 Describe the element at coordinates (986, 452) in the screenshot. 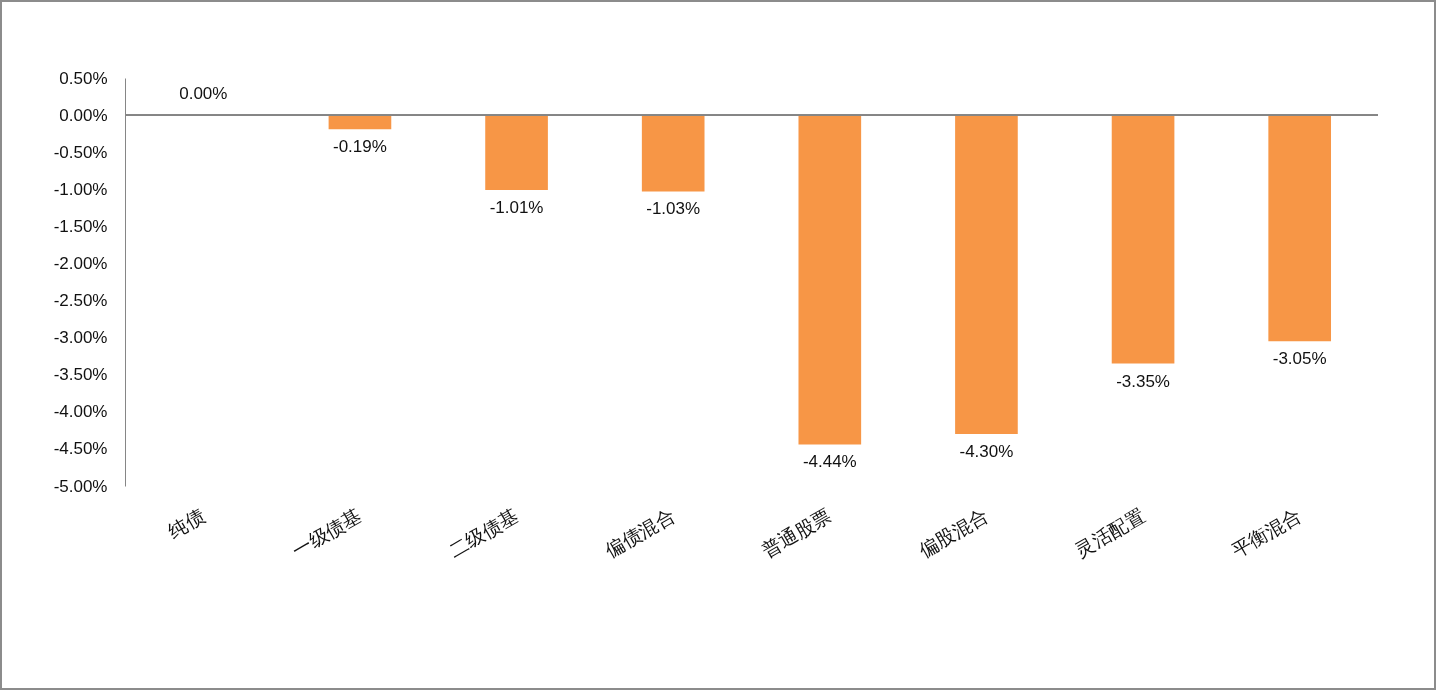

I see `data-label: -4.30%` at that location.